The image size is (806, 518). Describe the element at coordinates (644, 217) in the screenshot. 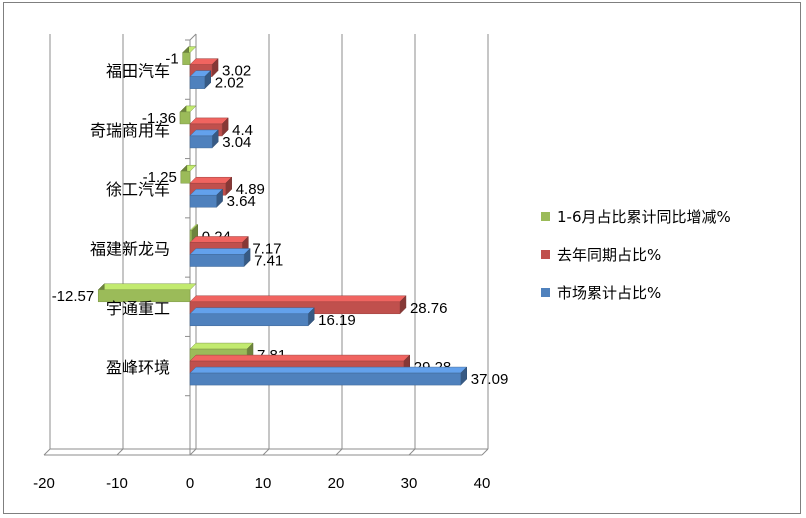

I see `legend-entry: 1-6月占比累计同比增减%` at that location.